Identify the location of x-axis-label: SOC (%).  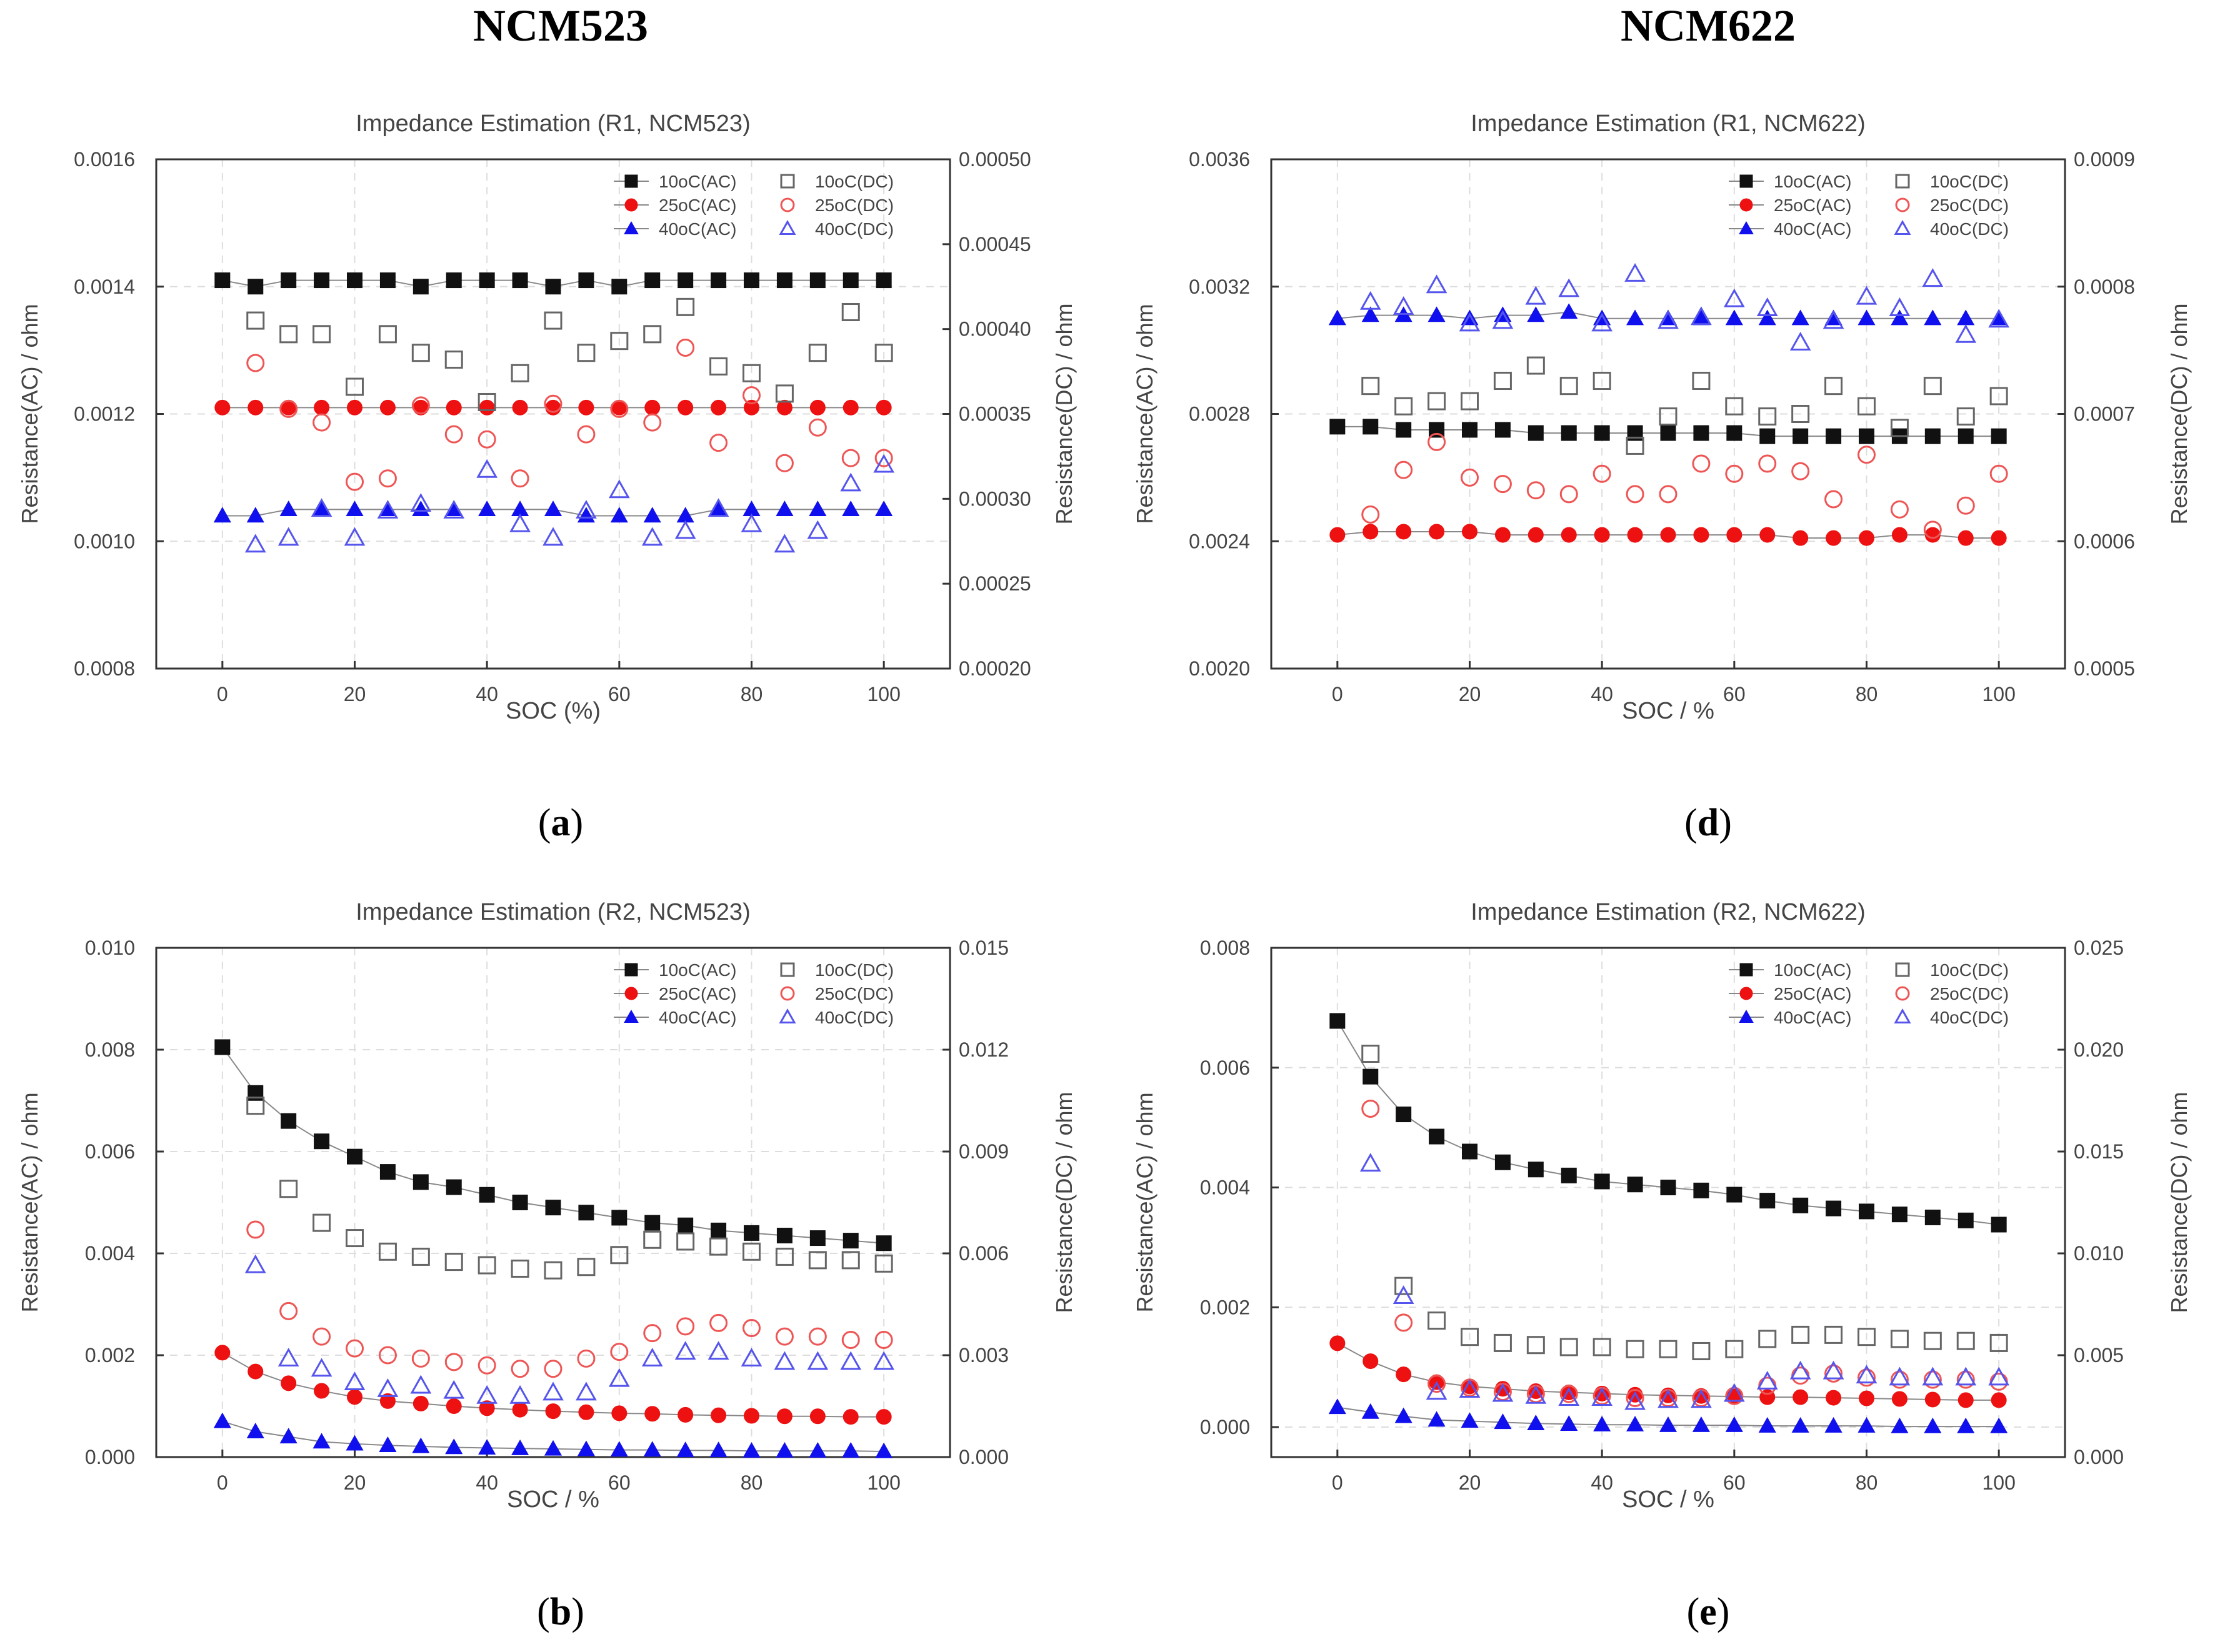
(553, 711).